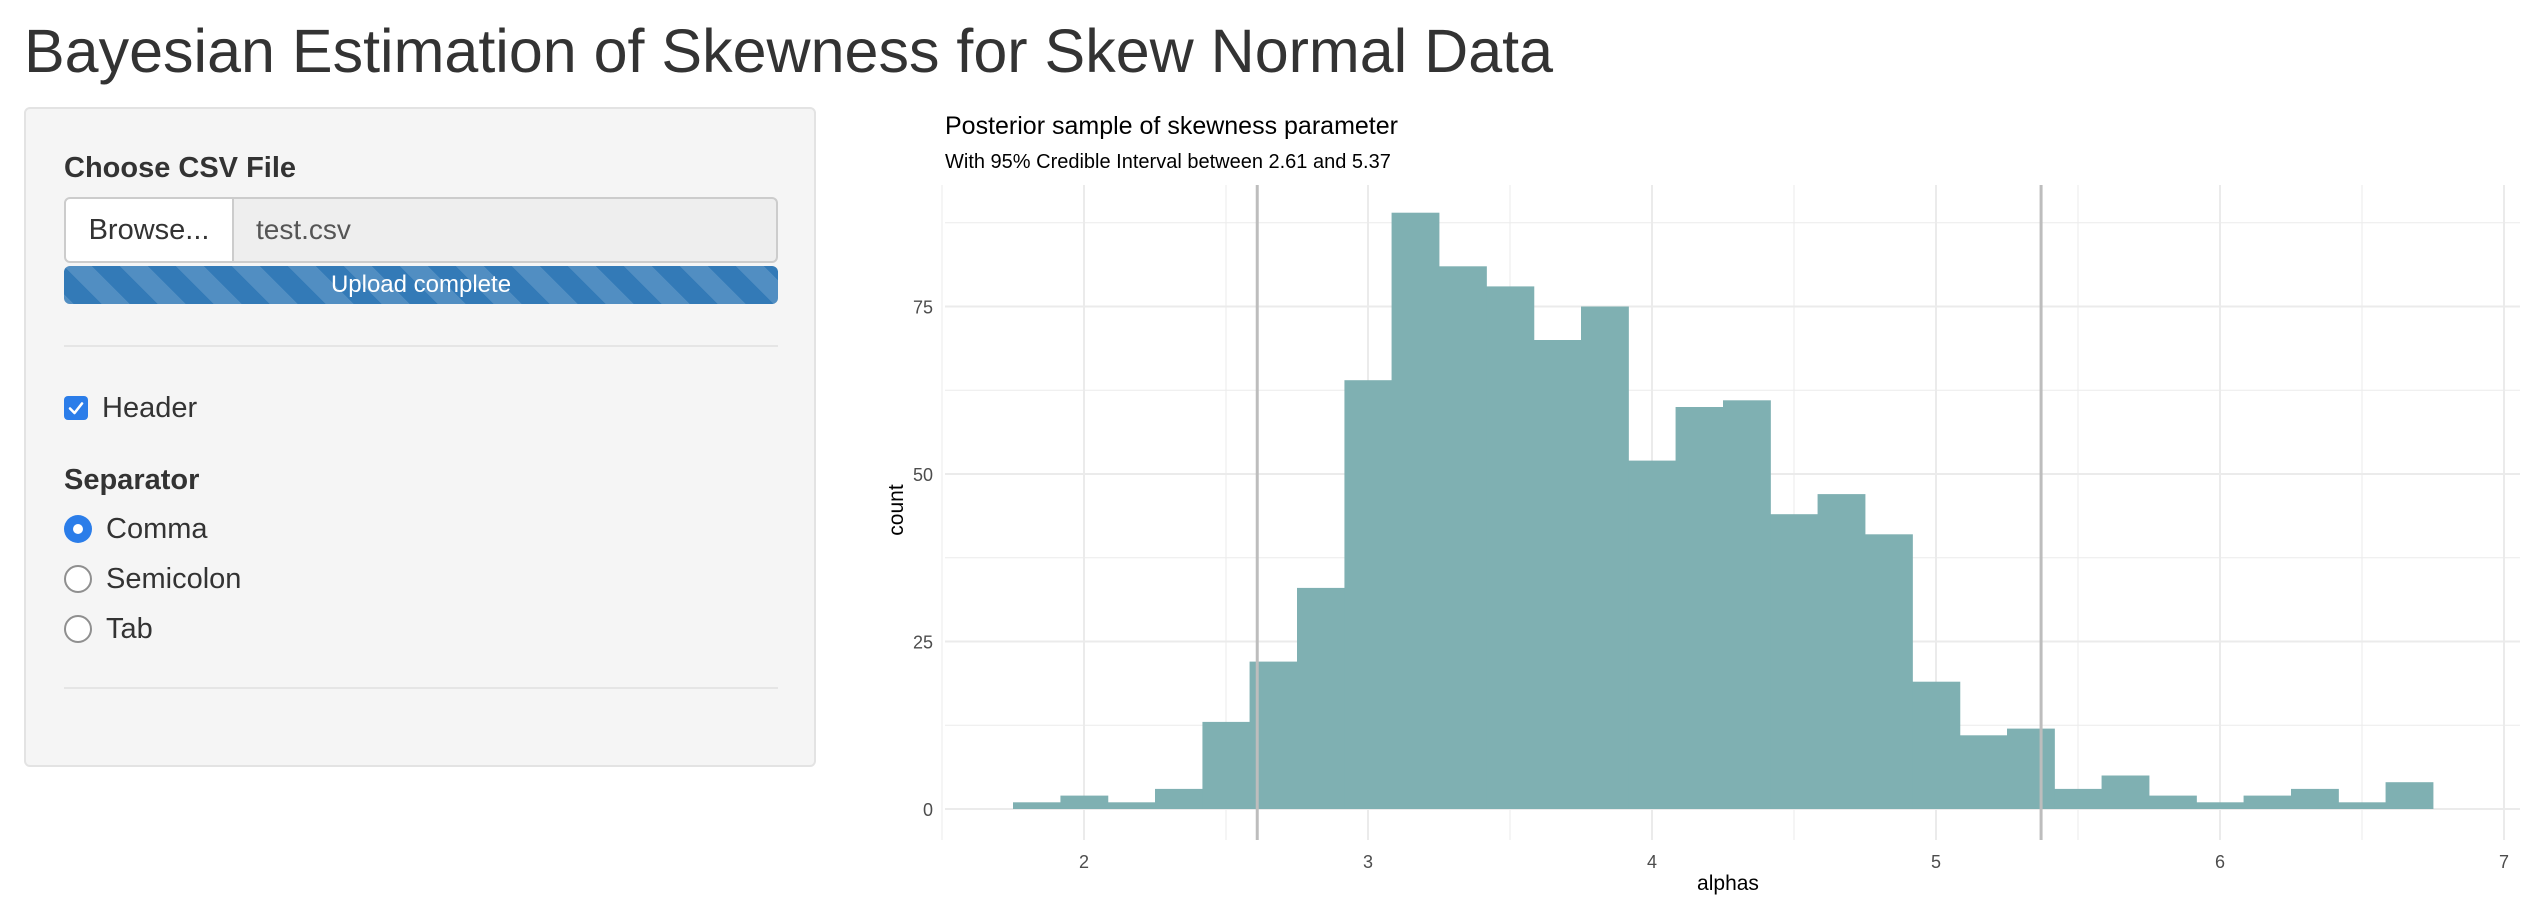  I want to click on y-axis-label: count, so click(896, 510).